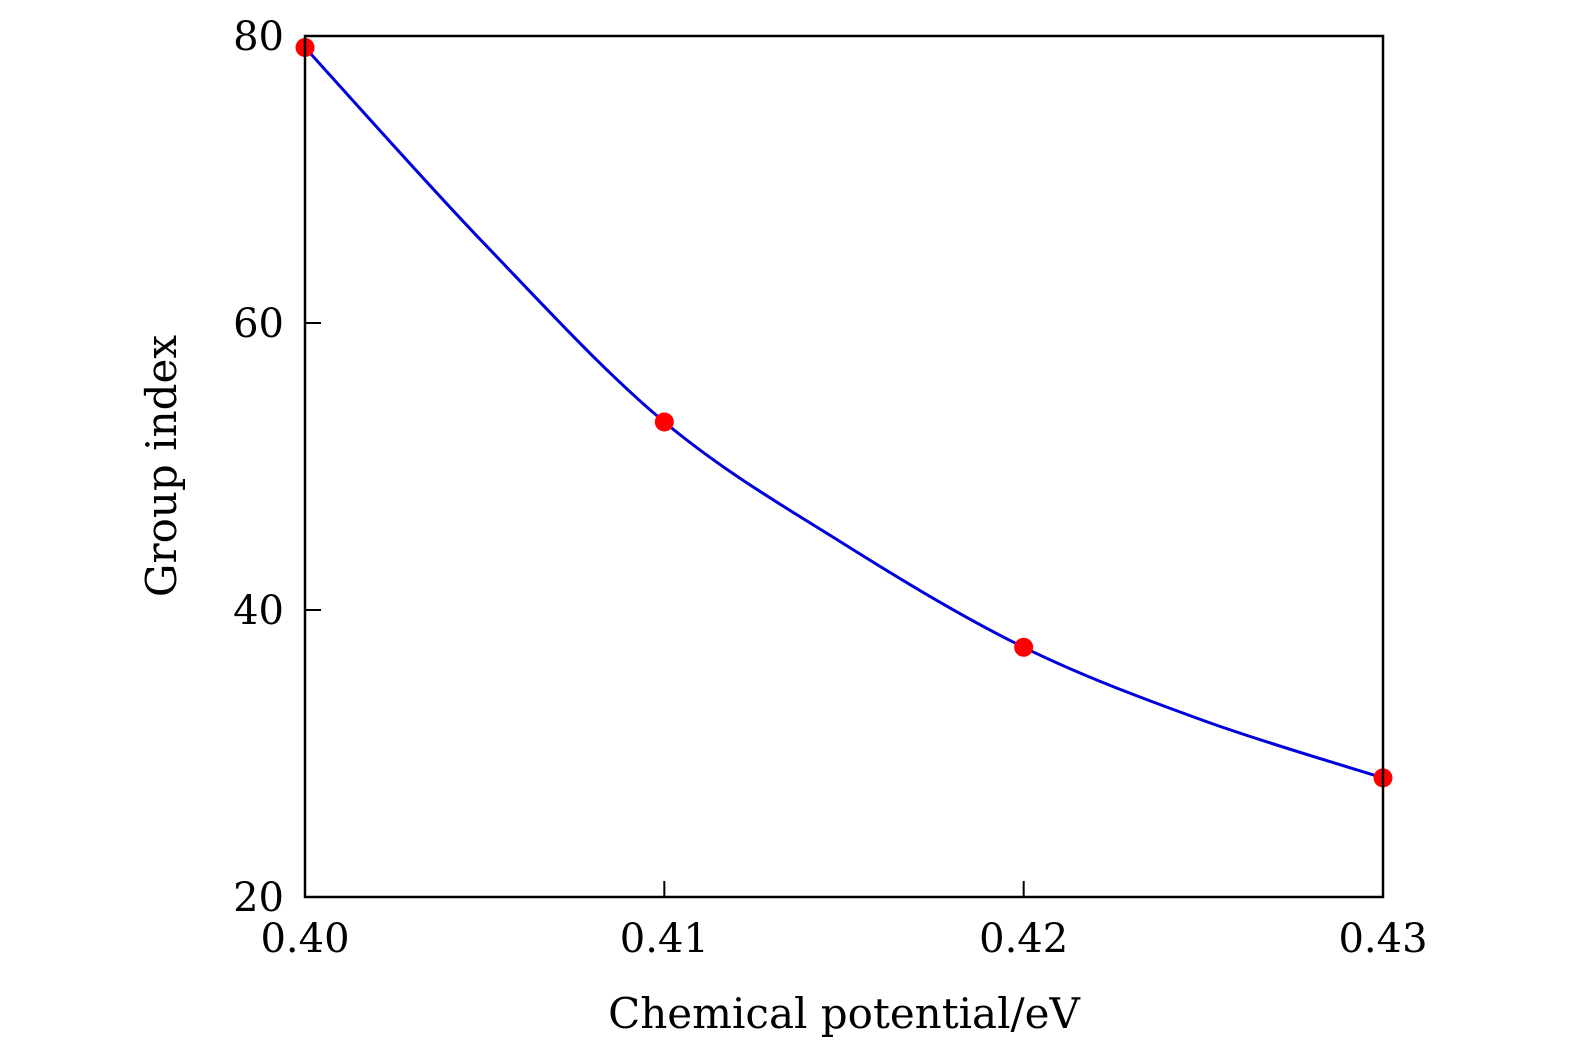 This screenshot has height=1058, width=1575. Describe the element at coordinates (1023, 939) in the screenshot. I see `x-tick-label: 0.42` at that location.